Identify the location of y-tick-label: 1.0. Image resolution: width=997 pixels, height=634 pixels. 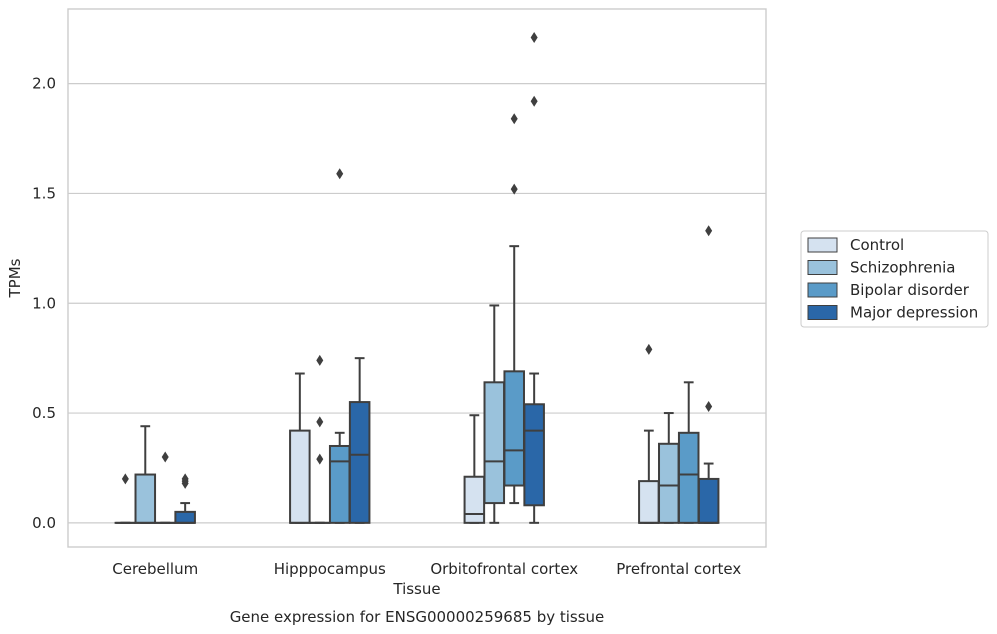
(44, 303).